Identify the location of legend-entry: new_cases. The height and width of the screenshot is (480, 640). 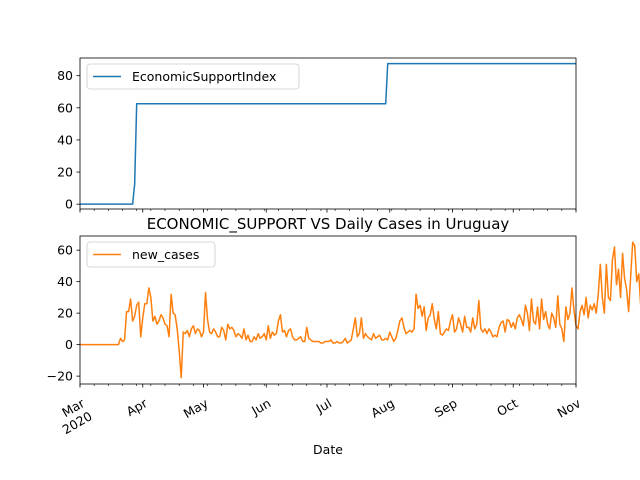
(165, 254).